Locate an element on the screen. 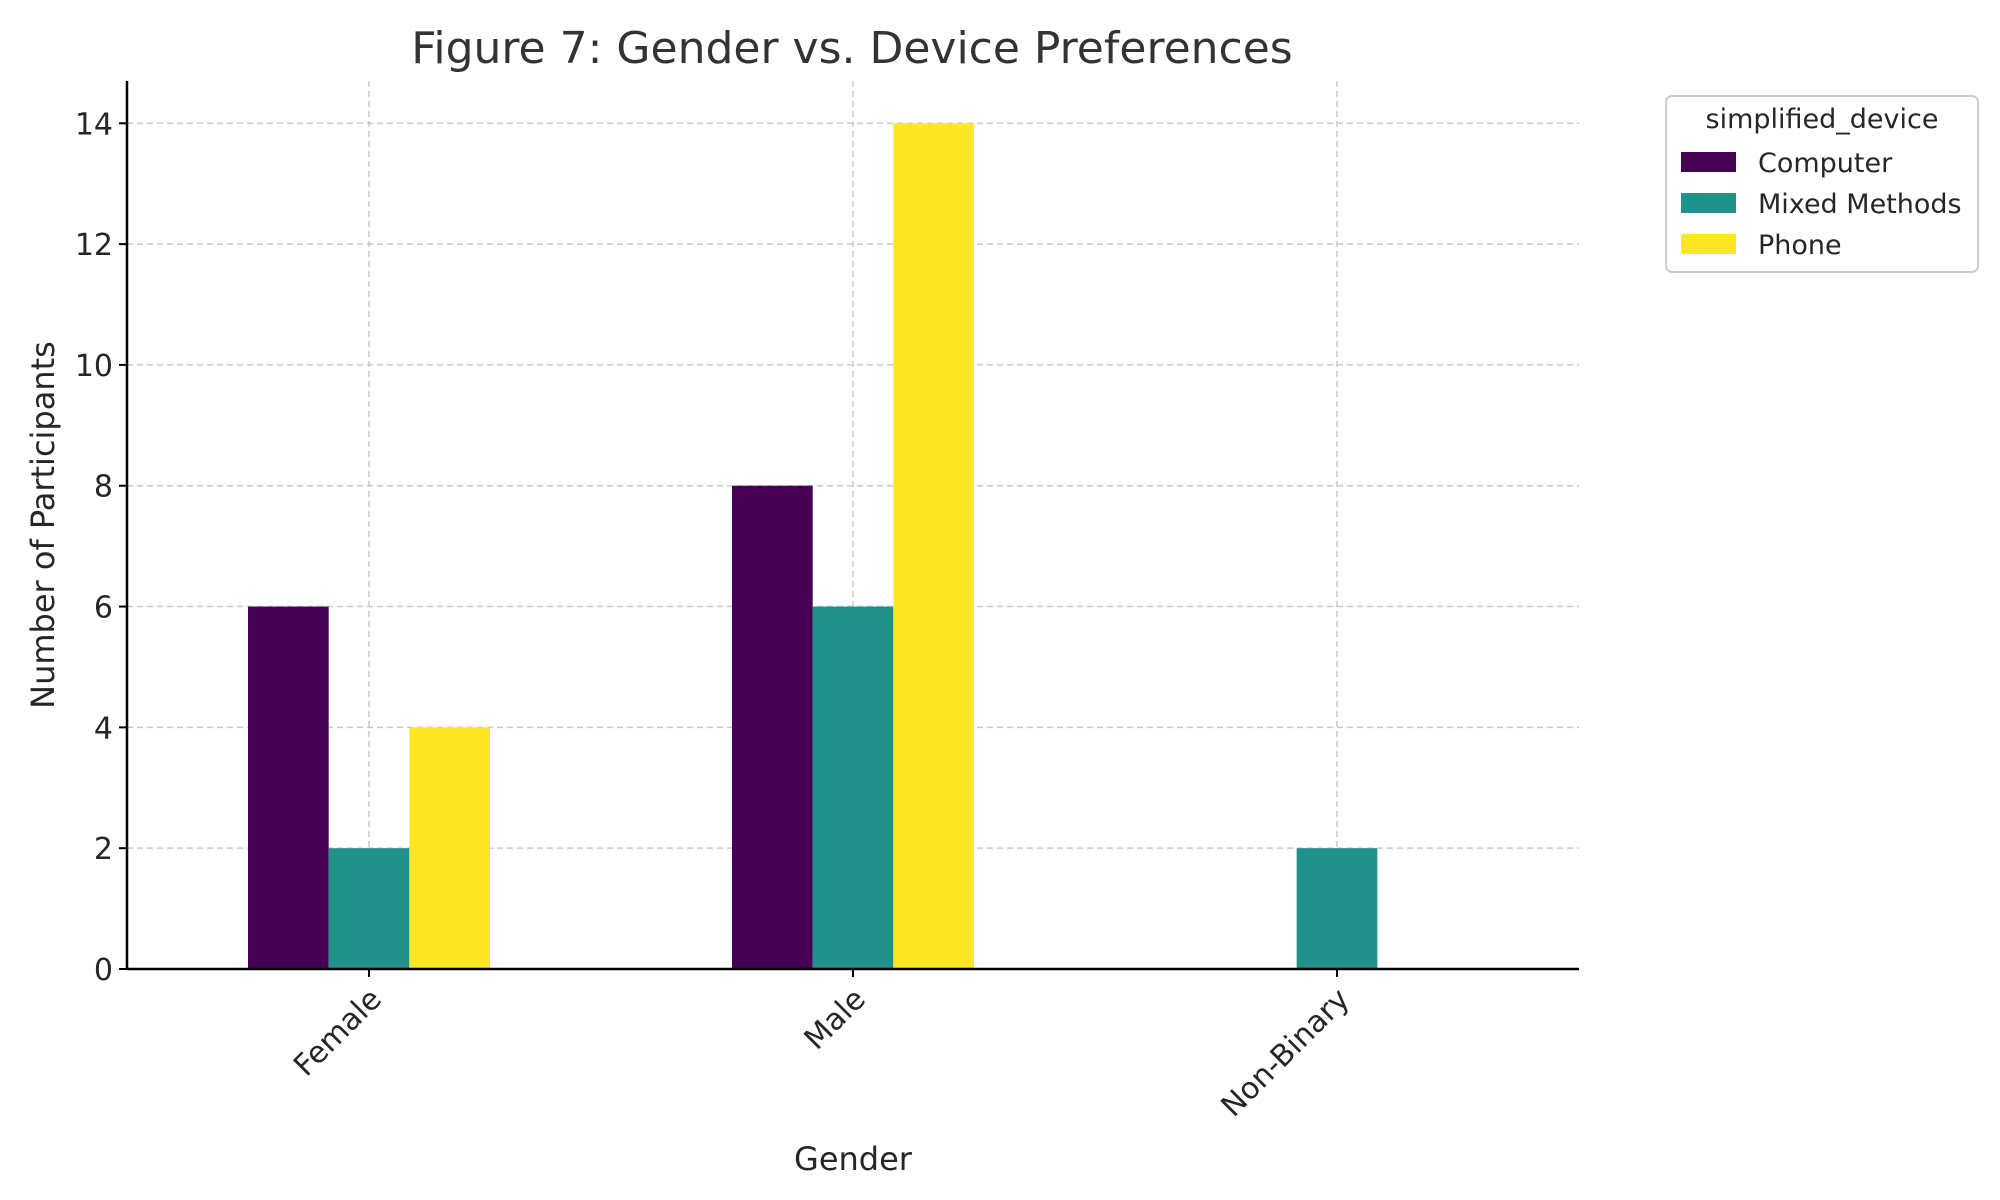 This screenshot has height=1200, width=2000. y-tick-label: 2 is located at coordinates (103, 849).